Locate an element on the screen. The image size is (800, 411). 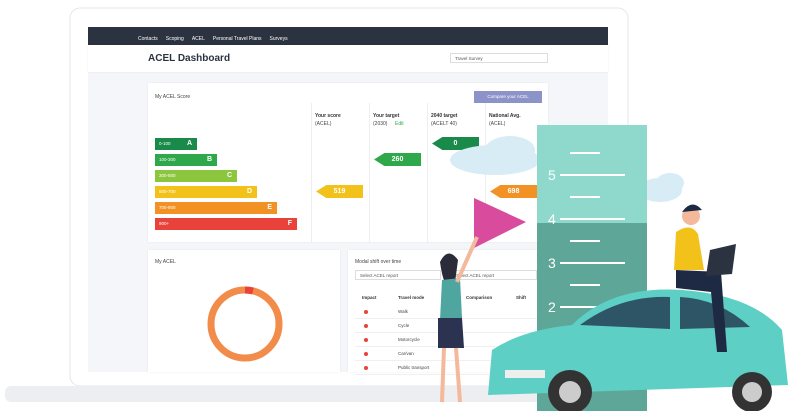
band-grade: F is located at coordinates (289, 223).